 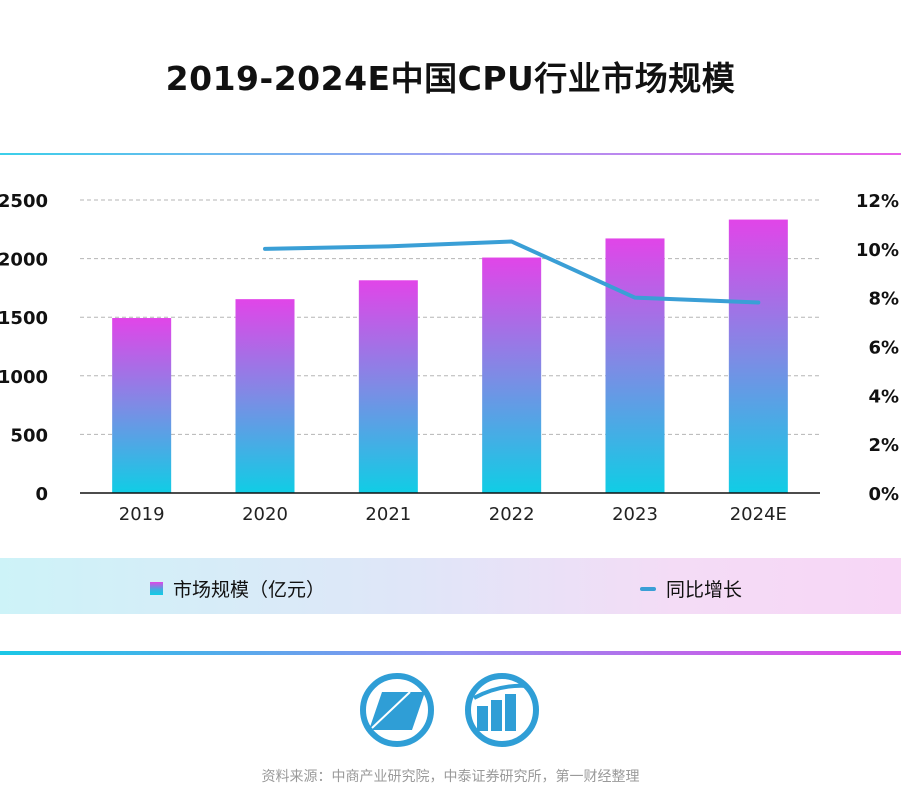 What do you see at coordinates (449, 710) in the screenshot?
I see `logos` at bounding box center [449, 710].